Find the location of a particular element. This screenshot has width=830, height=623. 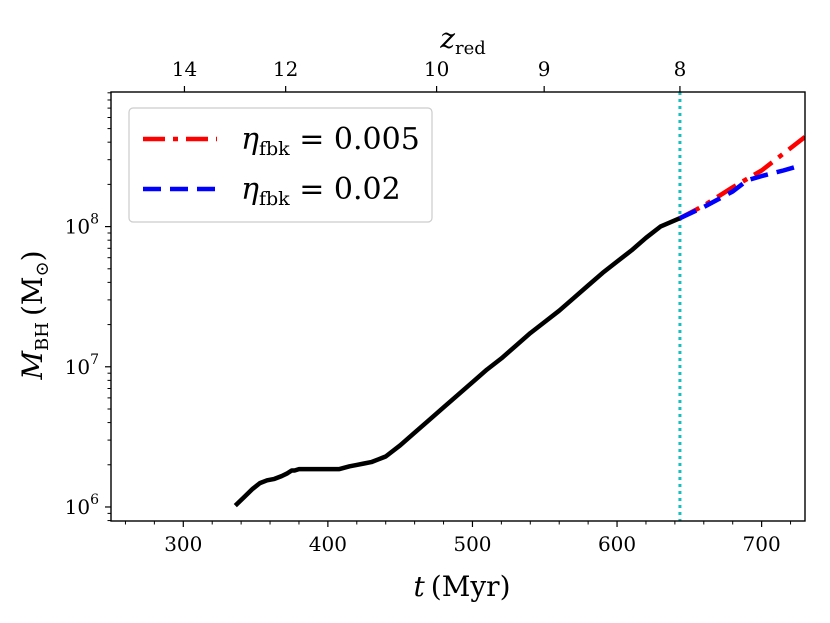

x-tick-label-3: 600 is located at coordinates (617, 544).